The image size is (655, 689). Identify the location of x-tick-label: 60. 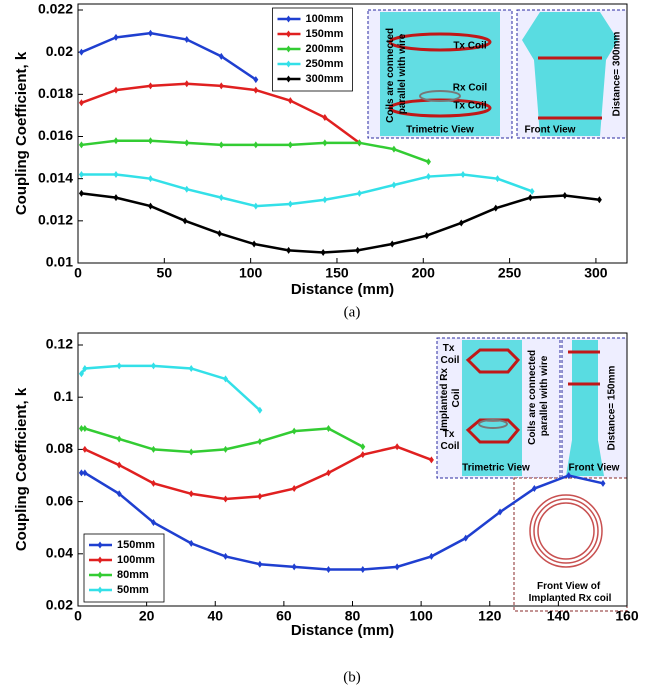
(284, 616).